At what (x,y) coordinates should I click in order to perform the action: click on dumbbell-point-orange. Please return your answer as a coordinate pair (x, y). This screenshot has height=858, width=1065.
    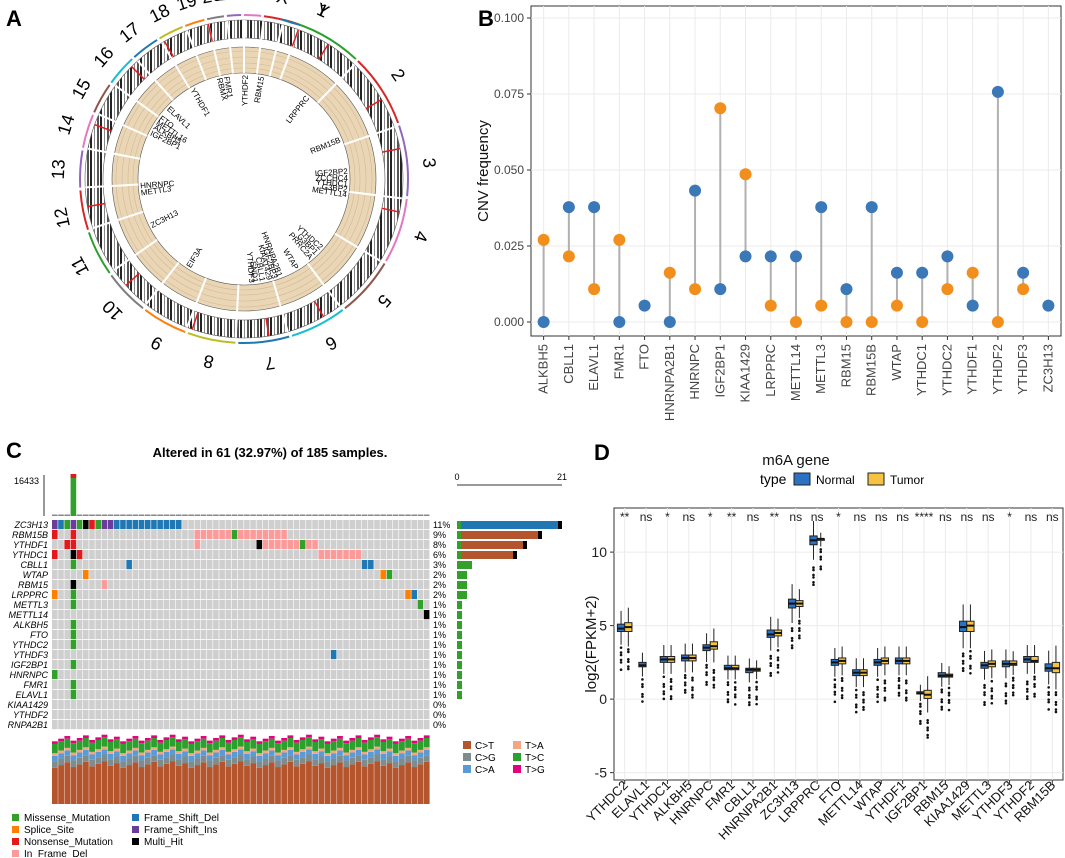
    Looking at the image, I should click on (972, 272).